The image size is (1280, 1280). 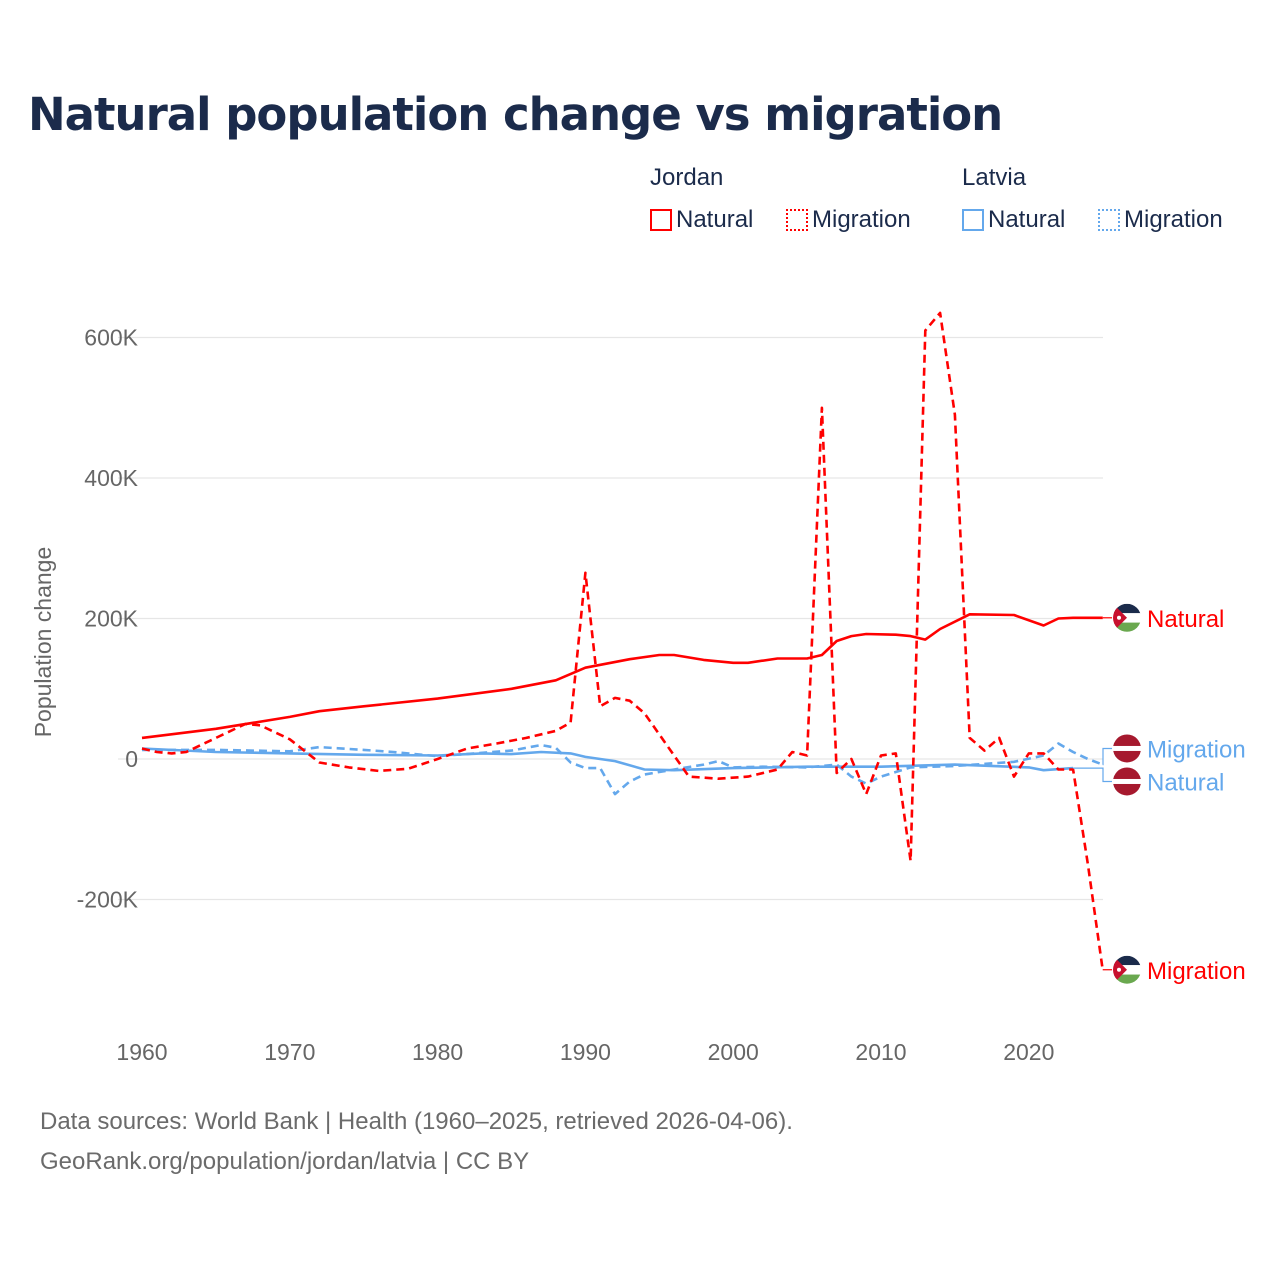 What do you see at coordinates (880, 1052) in the screenshot?
I see `x-tick-label: 2010` at bounding box center [880, 1052].